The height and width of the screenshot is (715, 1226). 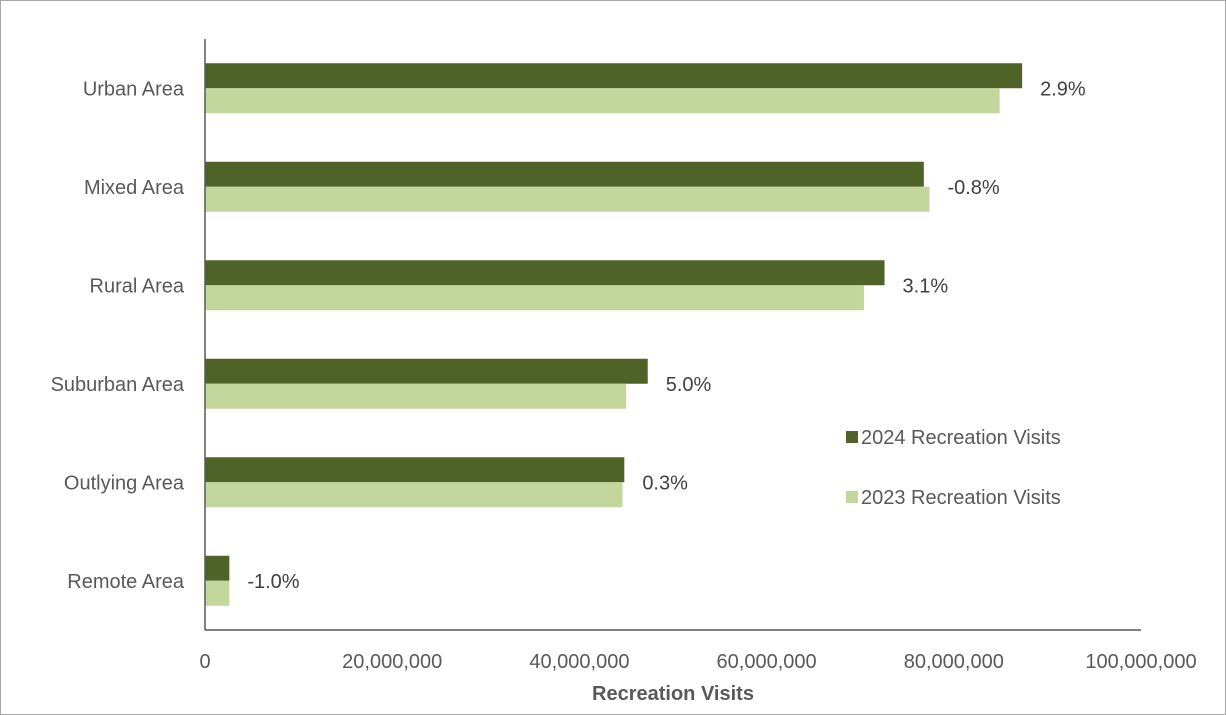 What do you see at coordinates (961, 438) in the screenshot?
I see `legend-label-1: 2024 Recreation Visits` at bounding box center [961, 438].